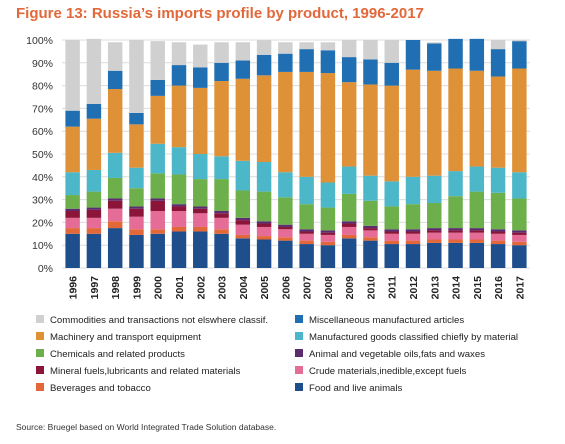 This screenshot has height=444, width=565. What do you see at coordinates (457, 288) in the screenshot?
I see `x-tick-label: 2014` at bounding box center [457, 288].